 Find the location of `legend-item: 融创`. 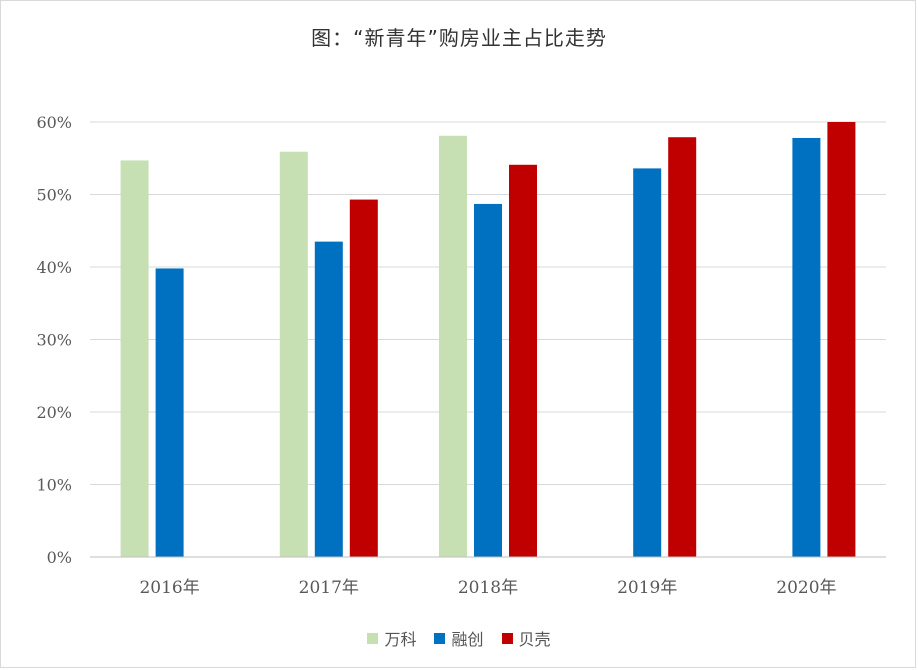

legend-item: 融创 is located at coordinates (459, 638).